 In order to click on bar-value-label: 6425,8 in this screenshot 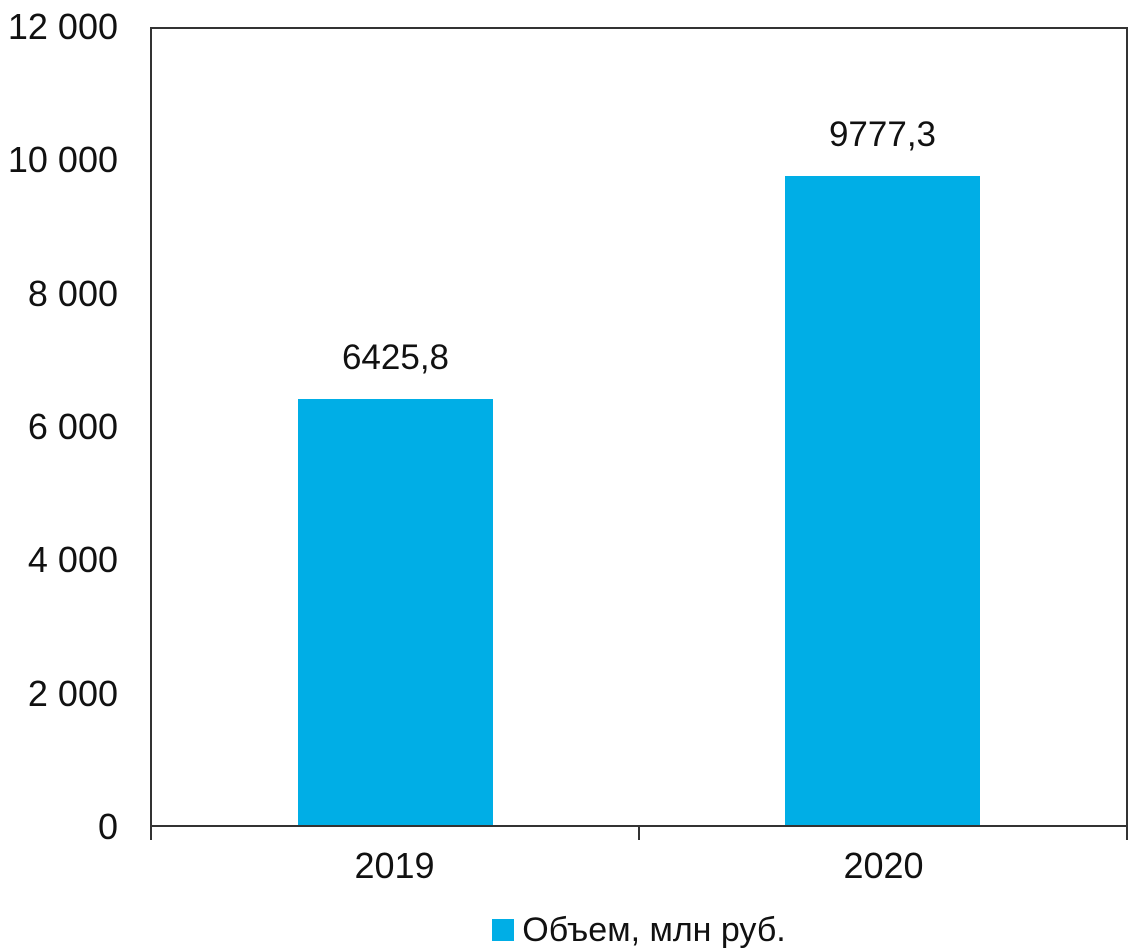, I will do `click(395, 357)`.